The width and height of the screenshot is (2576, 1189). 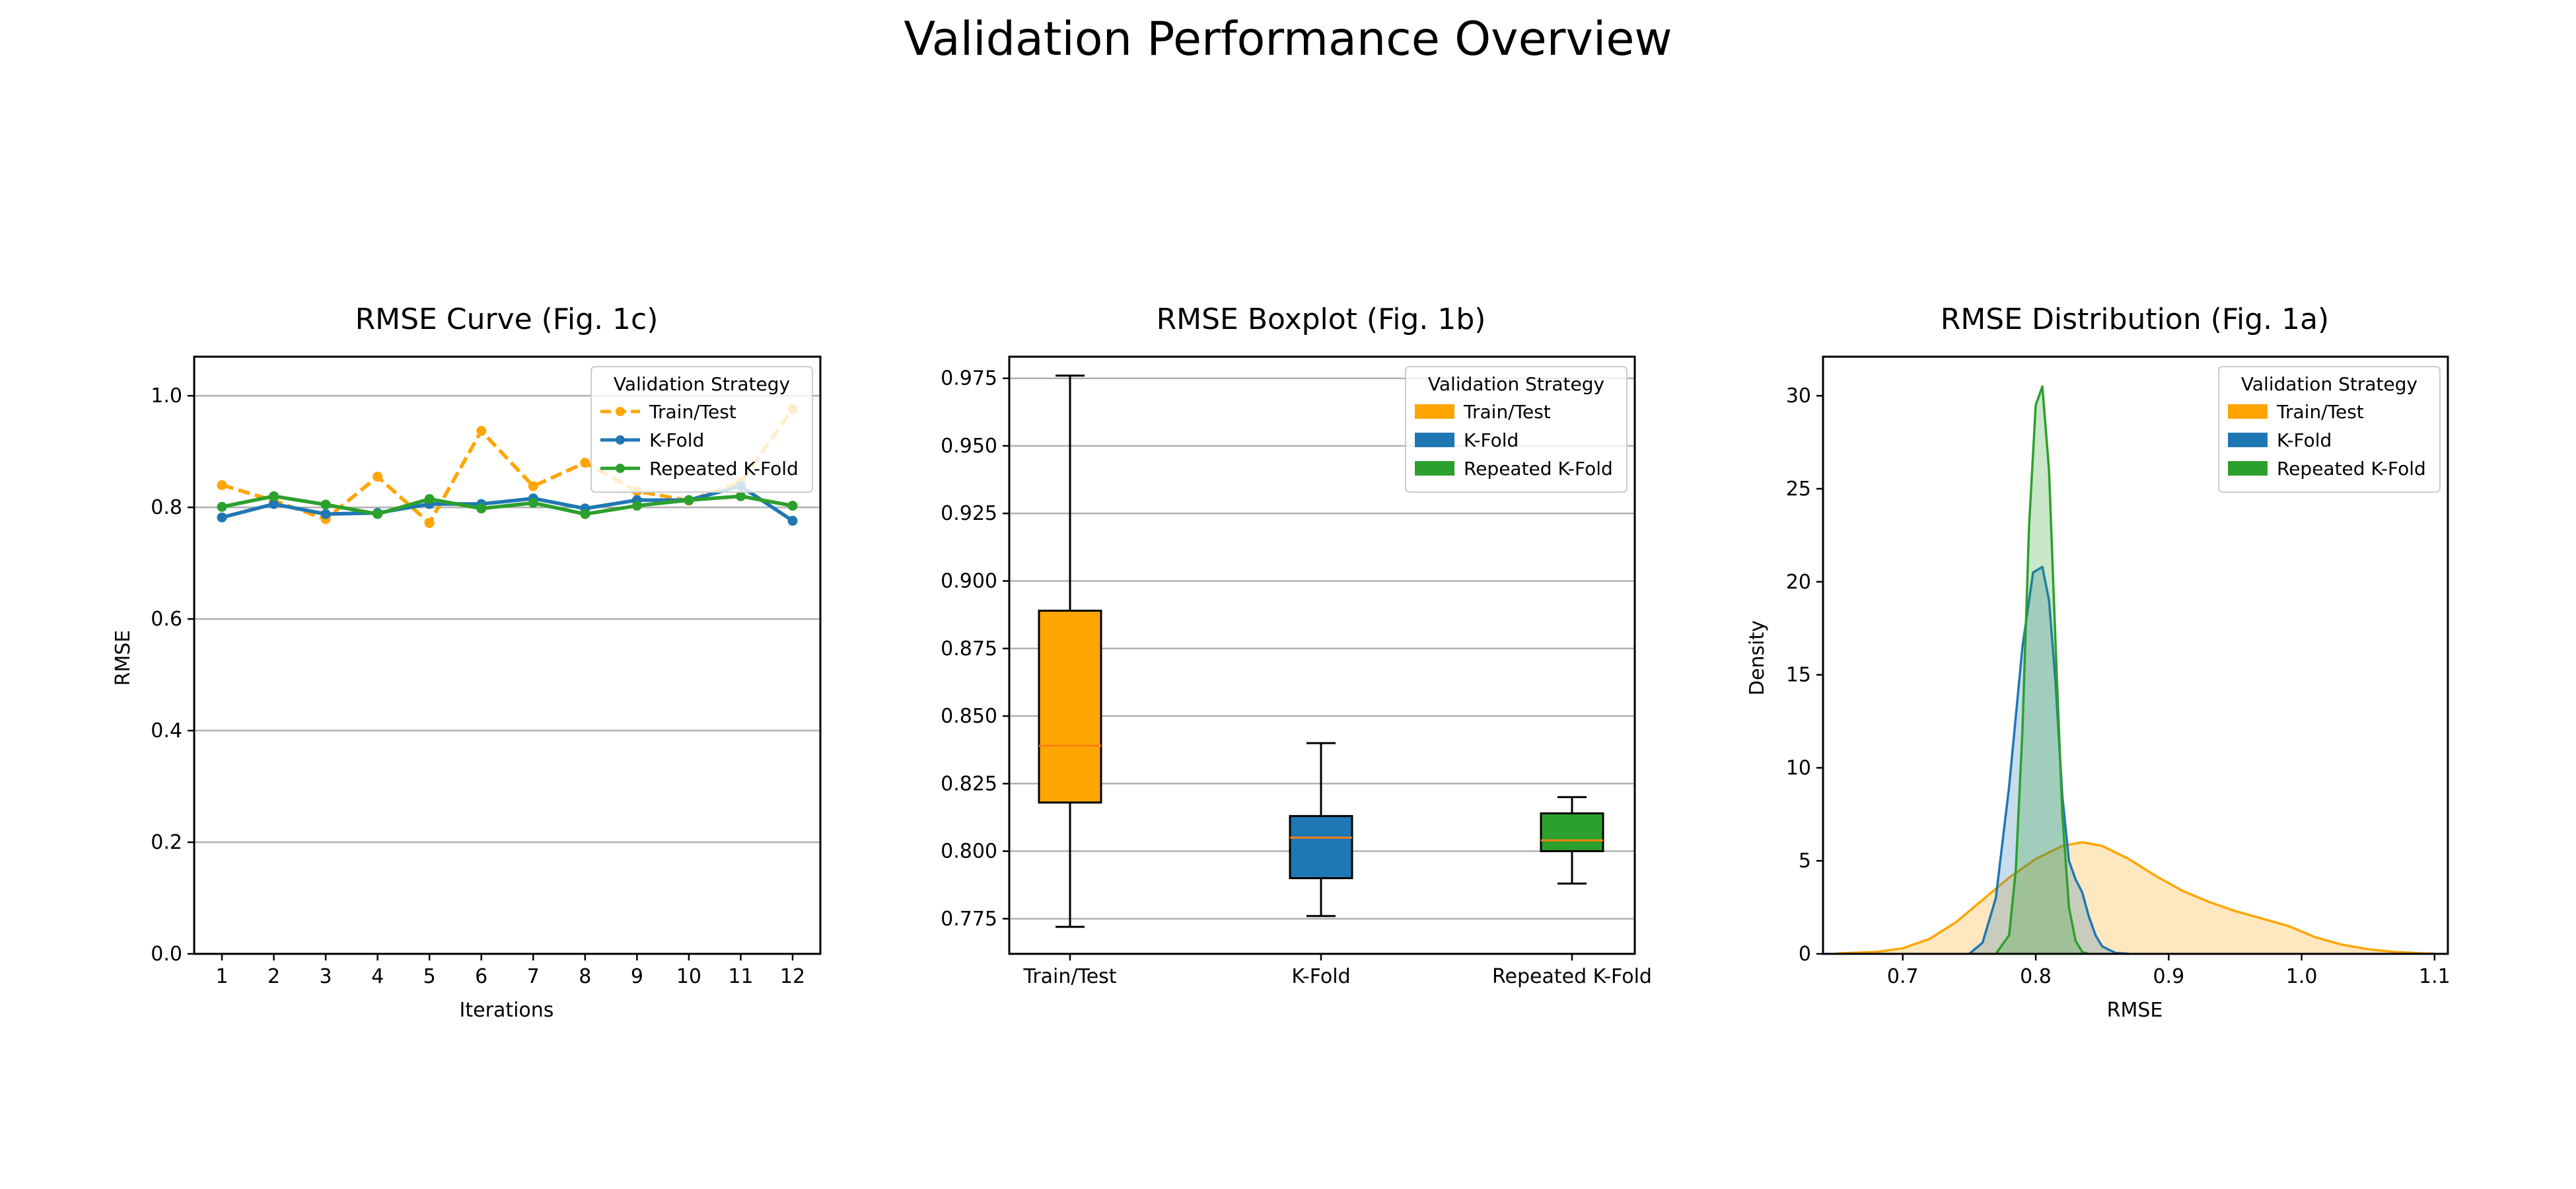 I want to click on density-curve-train-test, so click(x=2135, y=898).